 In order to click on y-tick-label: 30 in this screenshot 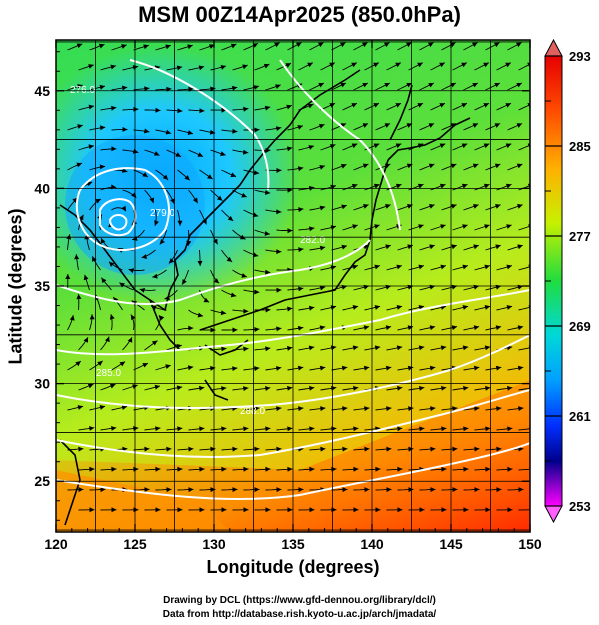, I will do `click(42, 384)`.